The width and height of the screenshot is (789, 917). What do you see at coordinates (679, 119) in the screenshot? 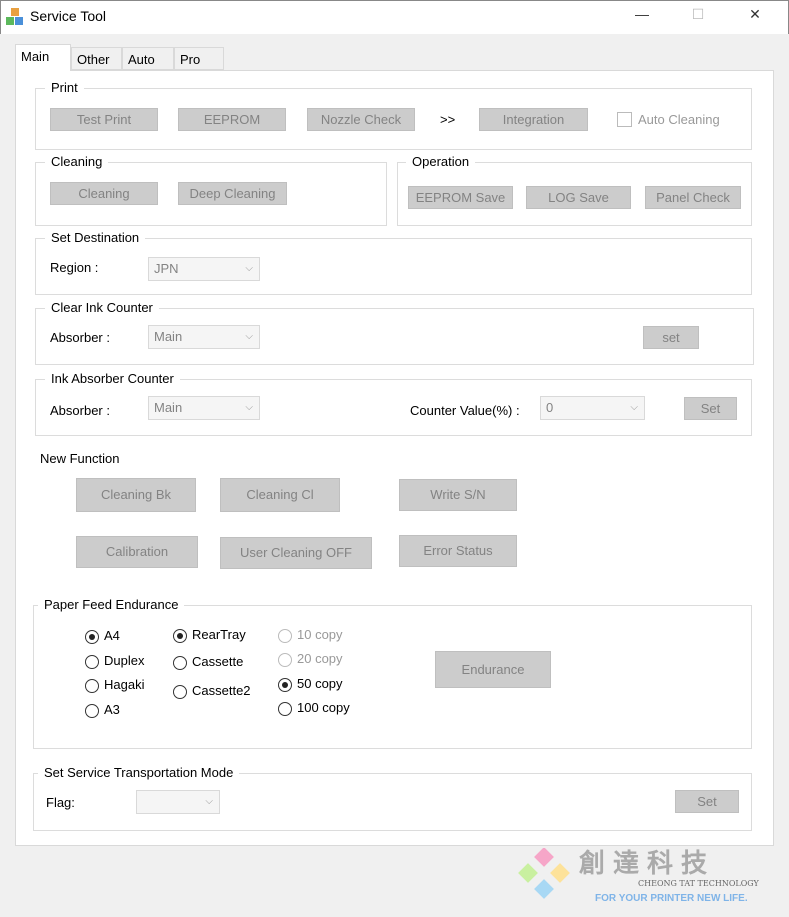
I see `auto-cleaning-label: Auto Cleaning` at bounding box center [679, 119].